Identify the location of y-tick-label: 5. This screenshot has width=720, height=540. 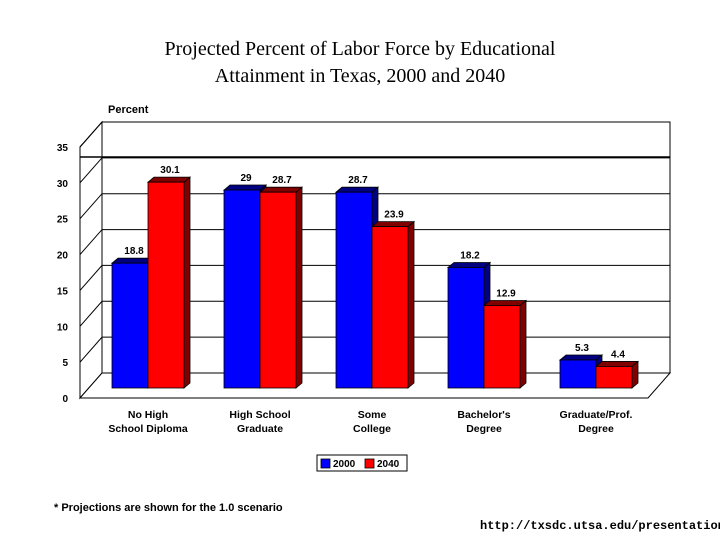
(65, 363).